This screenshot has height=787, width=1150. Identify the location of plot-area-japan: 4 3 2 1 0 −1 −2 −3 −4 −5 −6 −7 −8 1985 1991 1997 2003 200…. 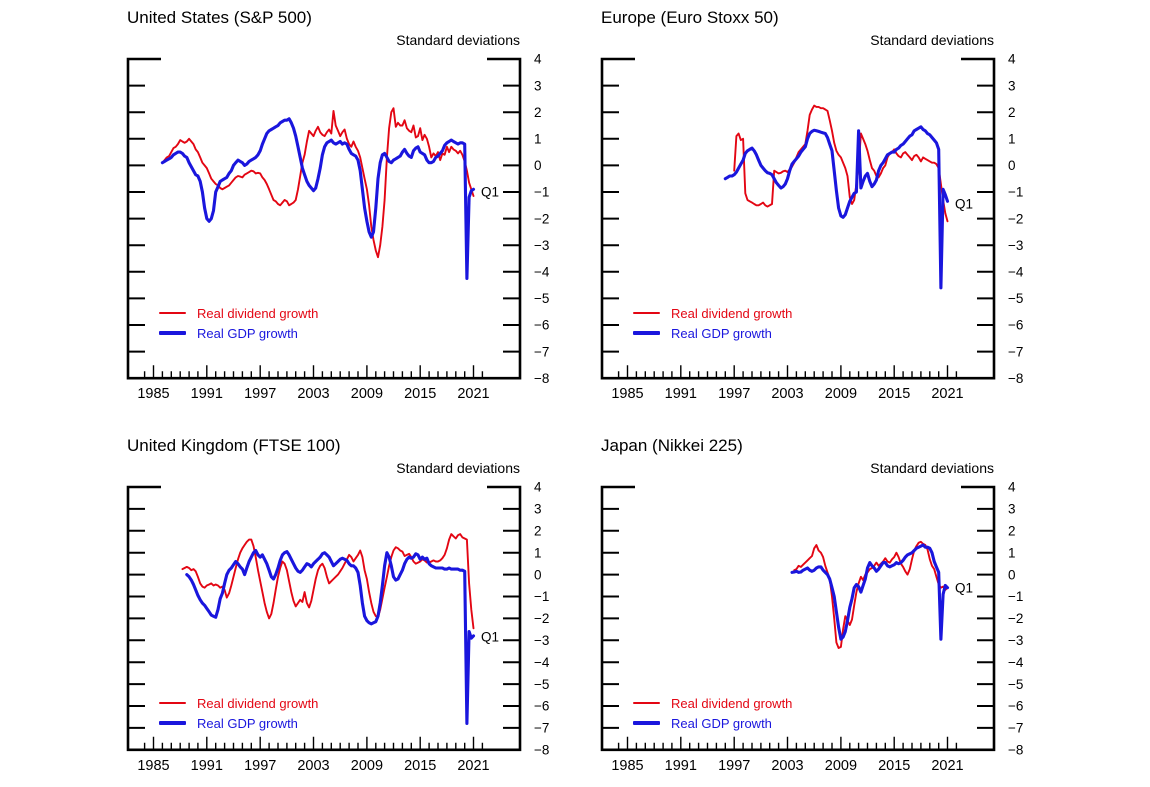
(812, 627).